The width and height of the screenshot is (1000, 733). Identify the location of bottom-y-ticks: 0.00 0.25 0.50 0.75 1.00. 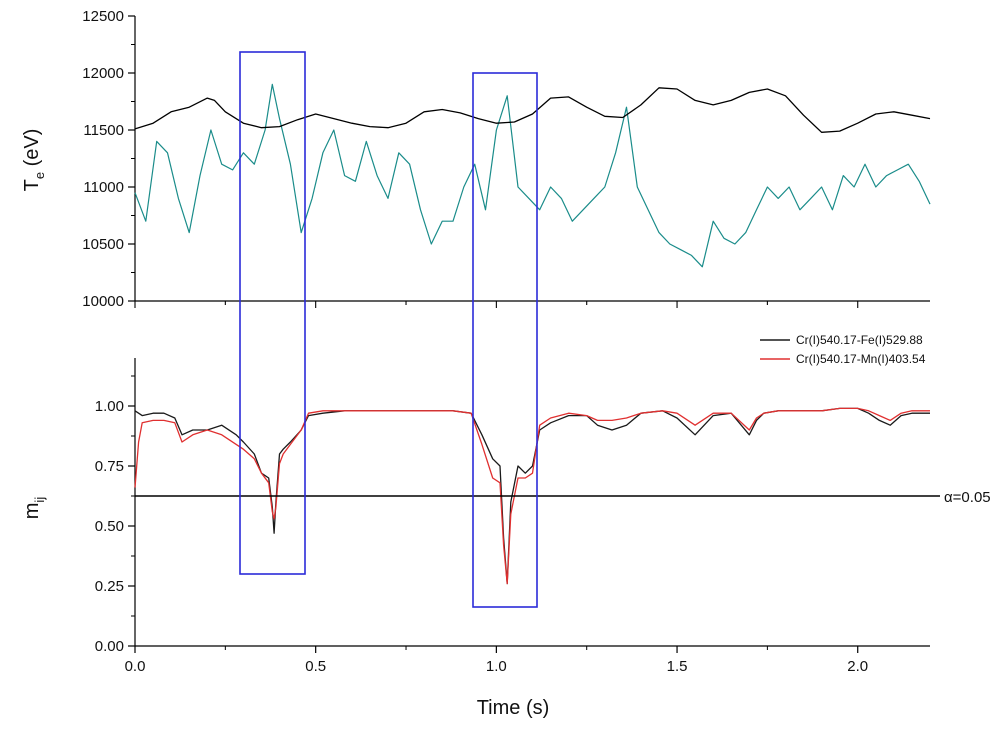
(115, 515).